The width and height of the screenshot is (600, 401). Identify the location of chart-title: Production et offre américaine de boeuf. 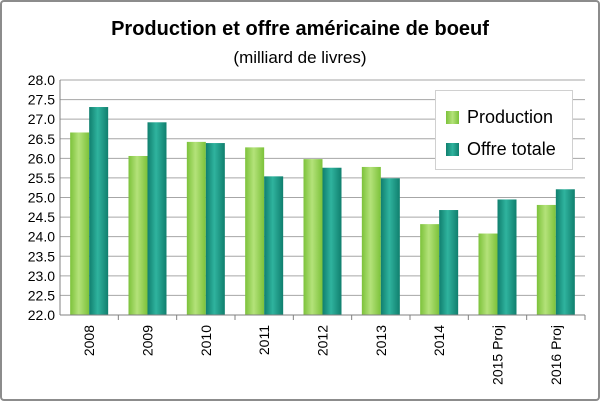
(300, 29).